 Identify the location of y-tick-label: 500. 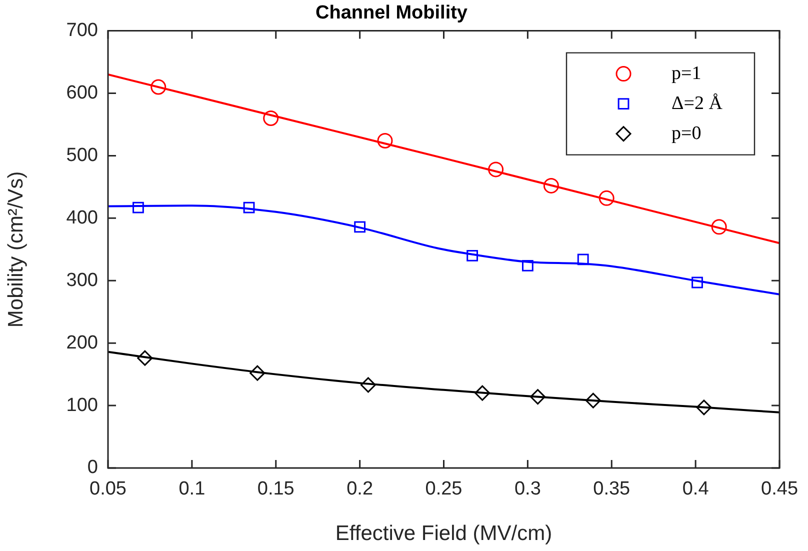
(82, 155).